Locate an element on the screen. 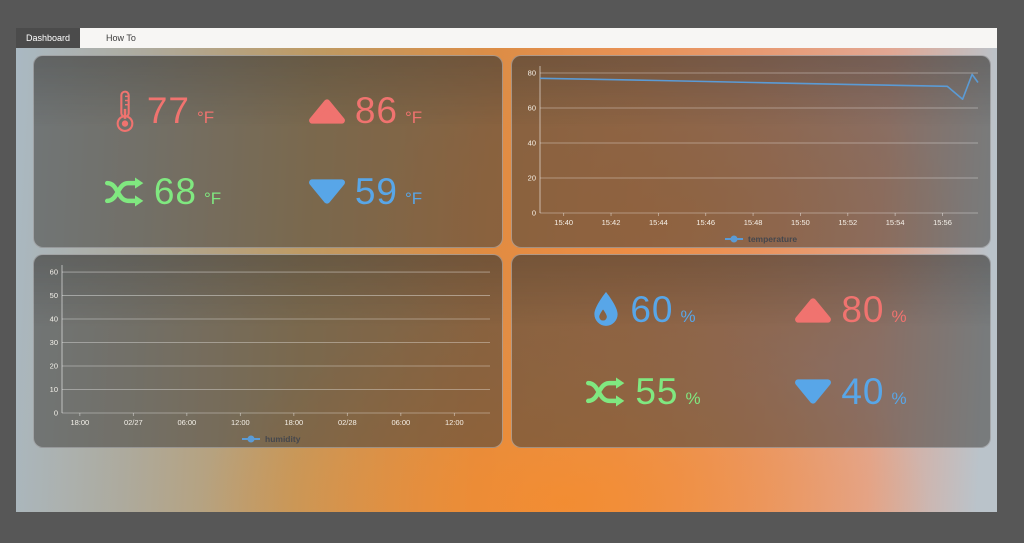 The width and height of the screenshot is (1024, 543). temperature-min-unit: °F is located at coordinates (413, 199).